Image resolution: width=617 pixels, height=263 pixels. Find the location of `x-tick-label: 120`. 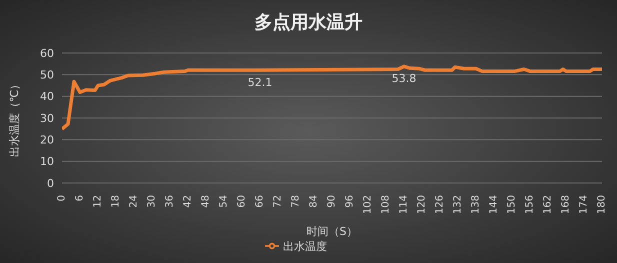

x-tick-label: 120 is located at coordinates (422, 204).